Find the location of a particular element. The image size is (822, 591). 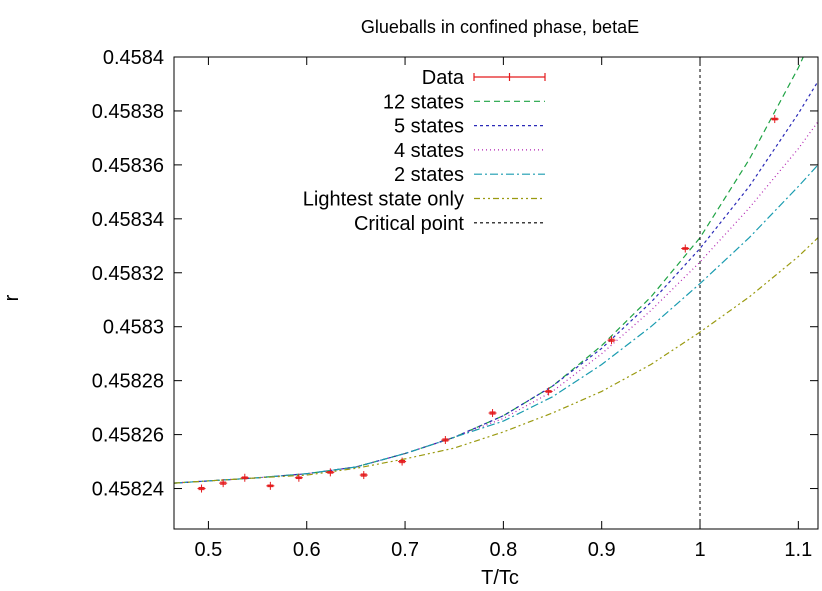

y-tick-label: 0.45824 is located at coordinates (128, 490).